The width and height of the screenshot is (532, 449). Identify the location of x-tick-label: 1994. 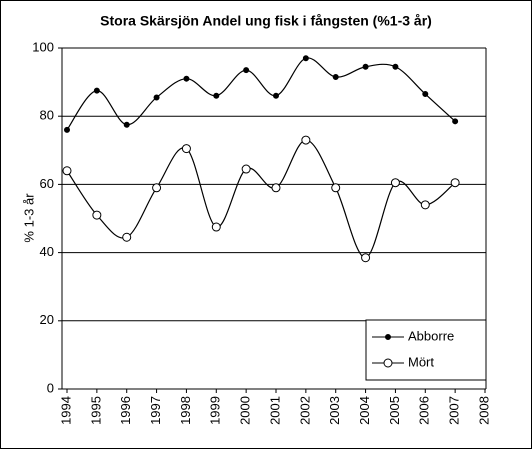
(65, 410).